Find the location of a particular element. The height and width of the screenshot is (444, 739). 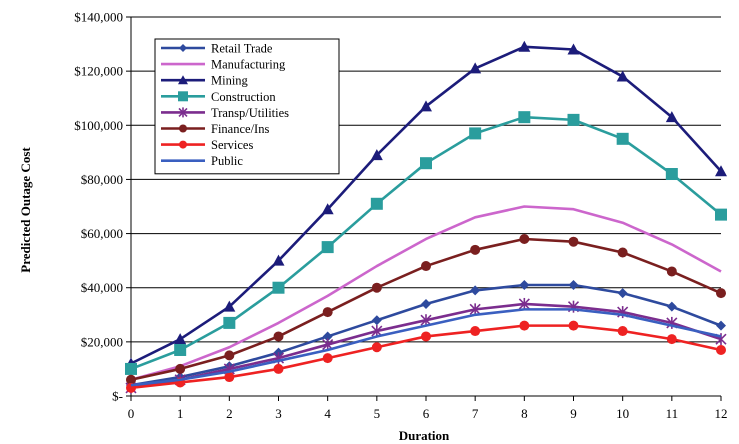

legend-label: Public is located at coordinates (227, 161).